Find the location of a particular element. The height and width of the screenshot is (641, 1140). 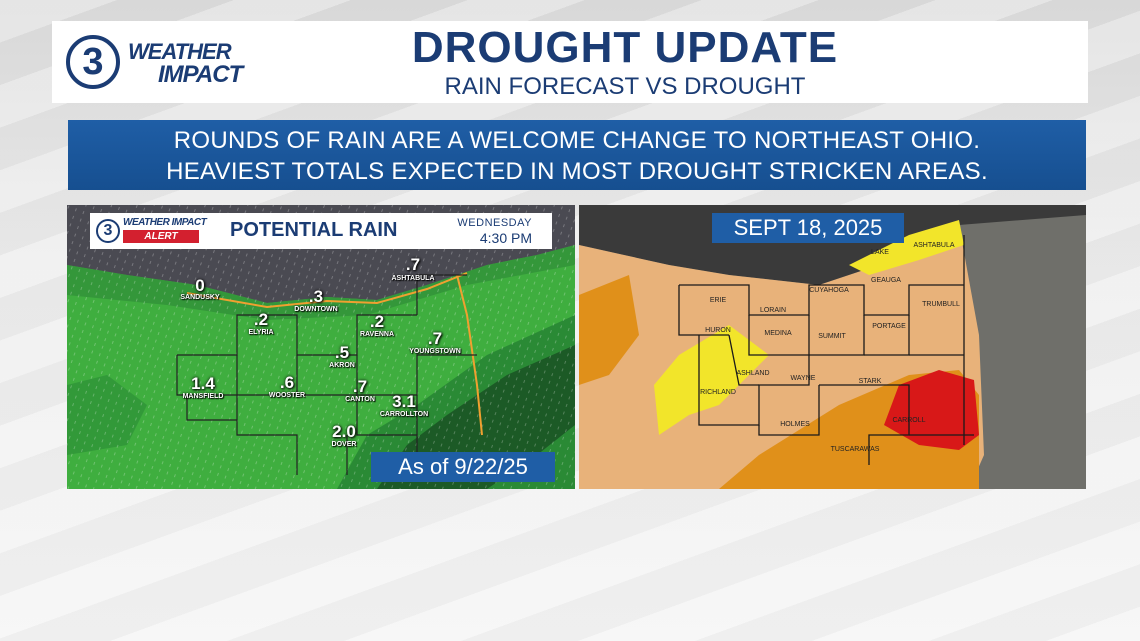

rain-map-title: POTENTIAL RAIN is located at coordinates (314, 230).